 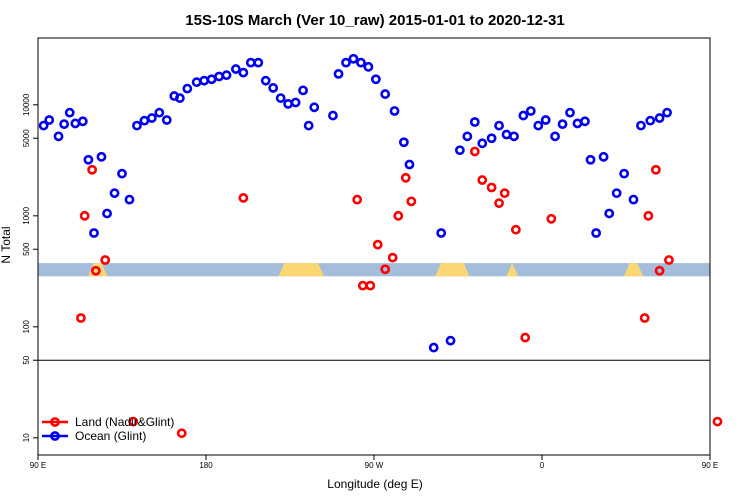 What do you see at coordinates (26, 138) in the screenshot?
I see `y-tick-label: 5000` at bounding box center [26, 138].